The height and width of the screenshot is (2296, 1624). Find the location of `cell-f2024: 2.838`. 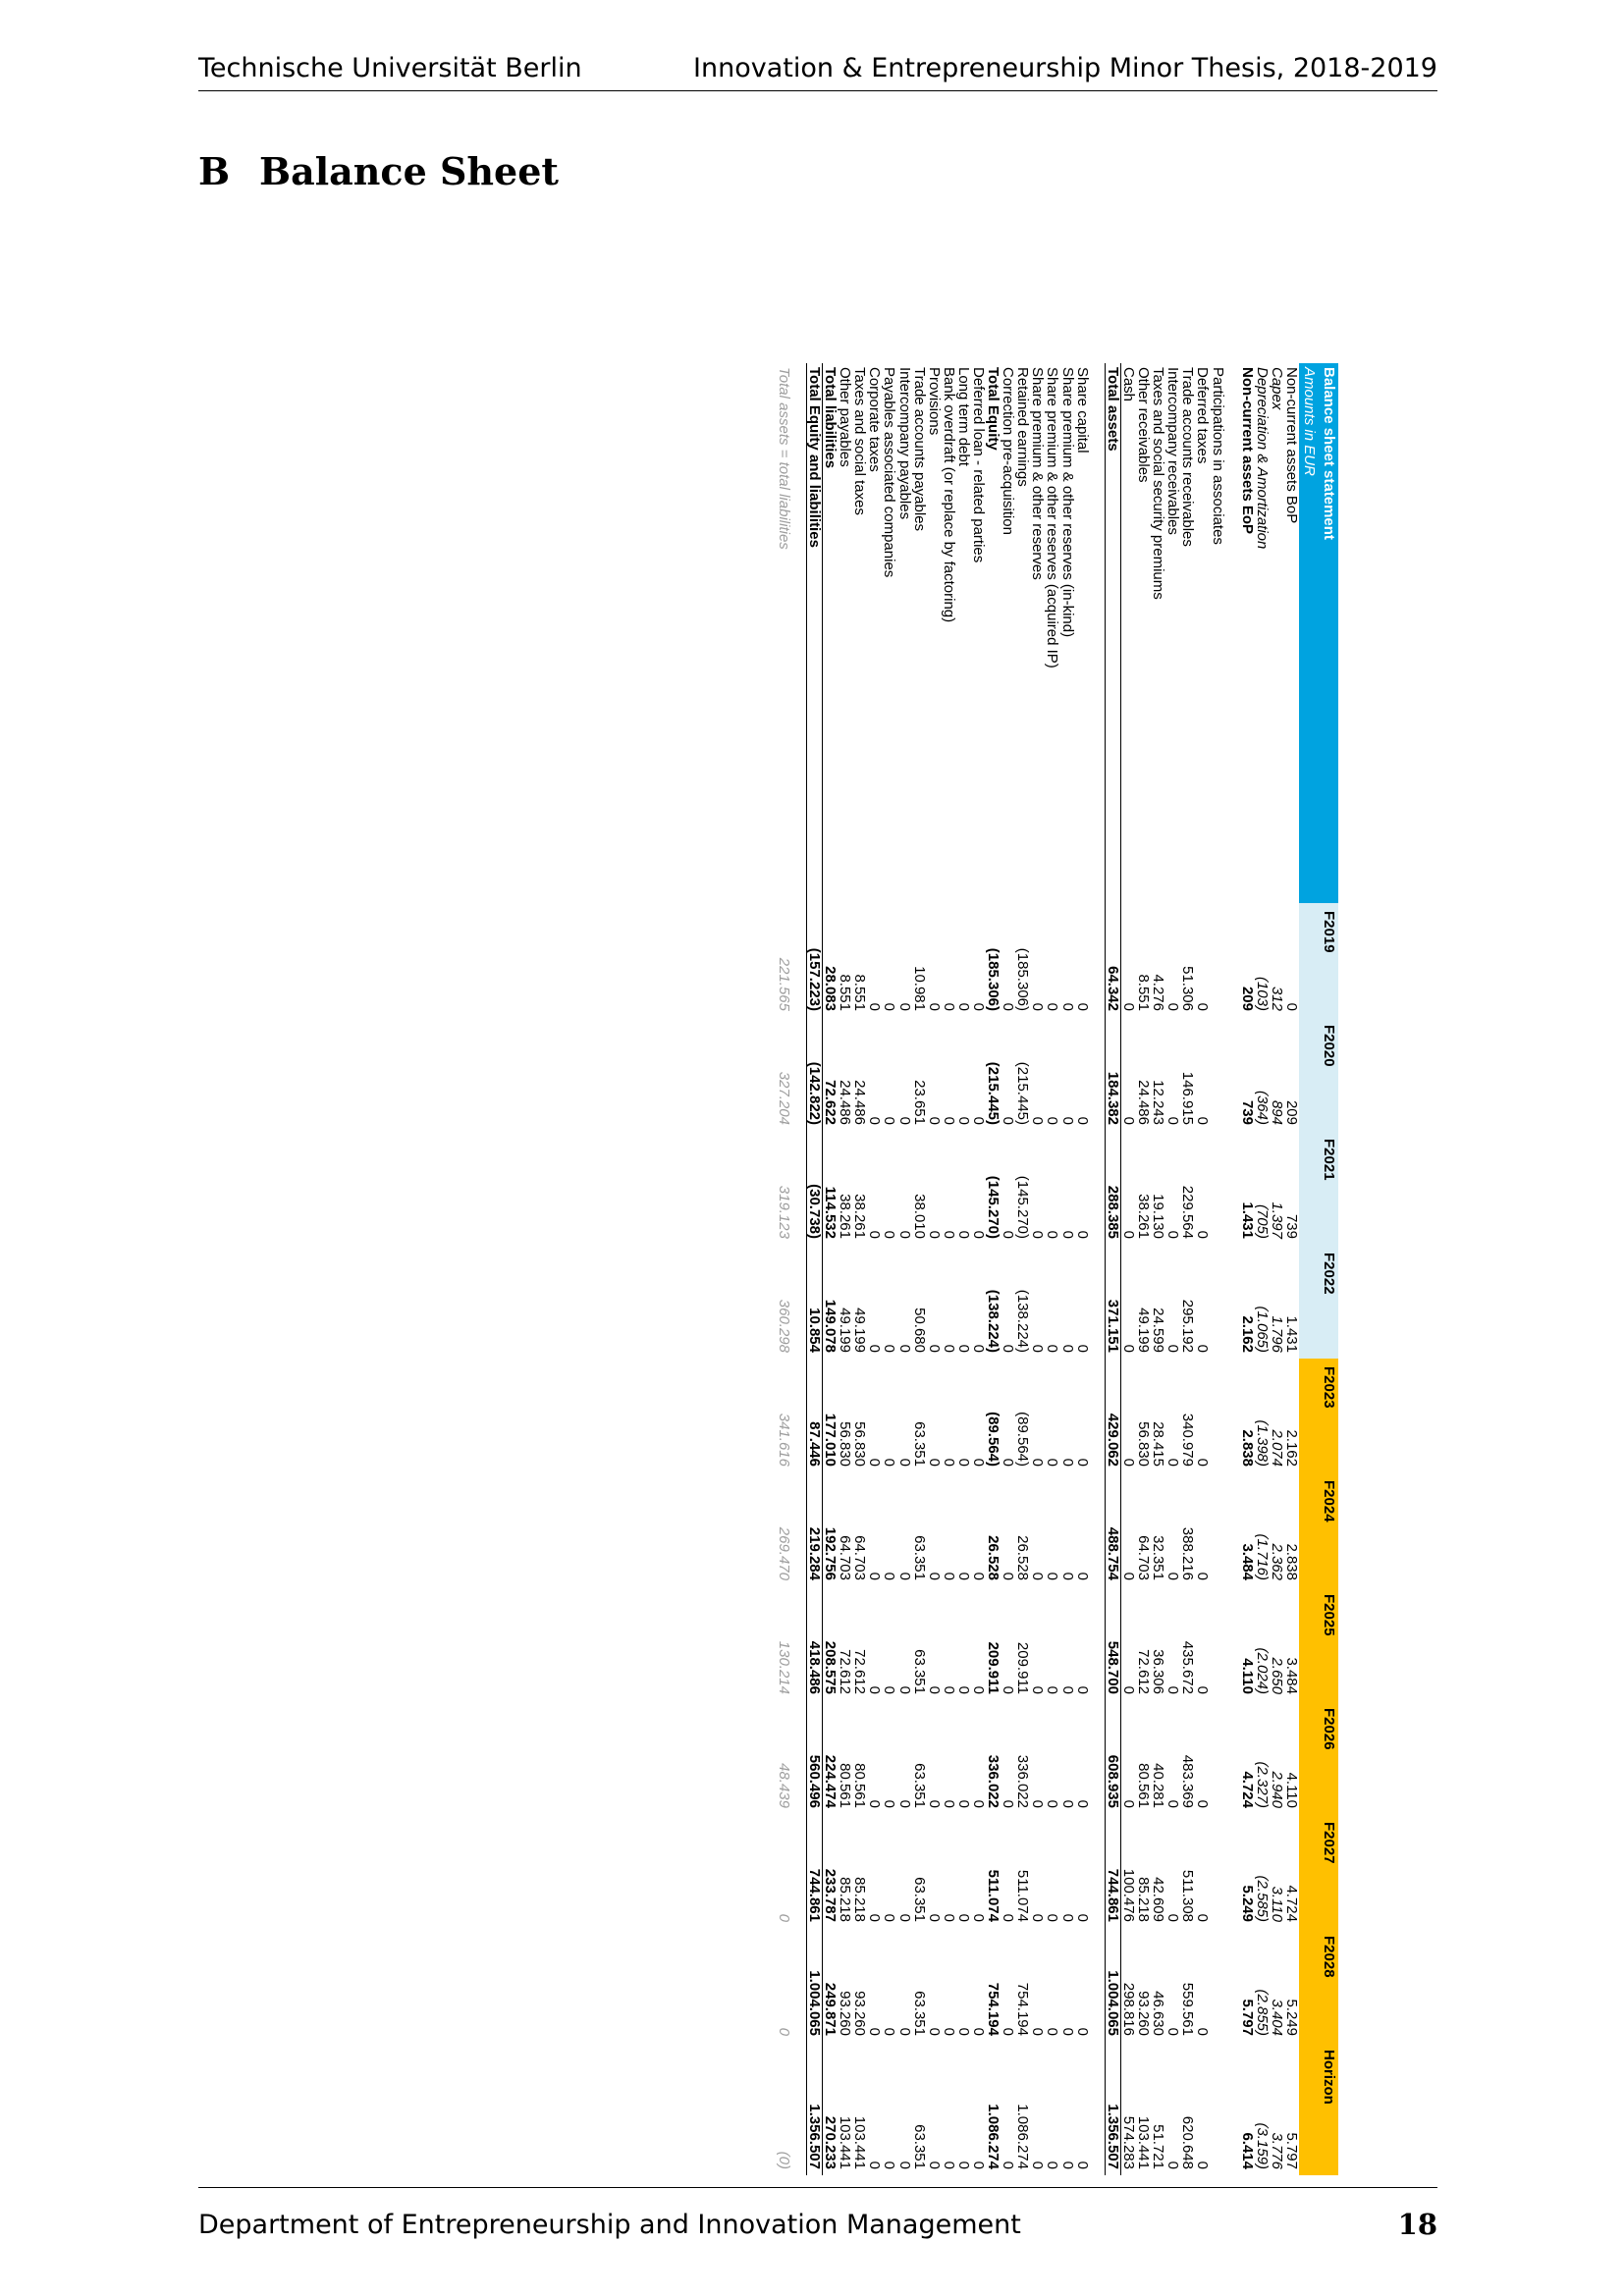

cell-f2024: 2.838 is located at coordinates (1291, 1562).